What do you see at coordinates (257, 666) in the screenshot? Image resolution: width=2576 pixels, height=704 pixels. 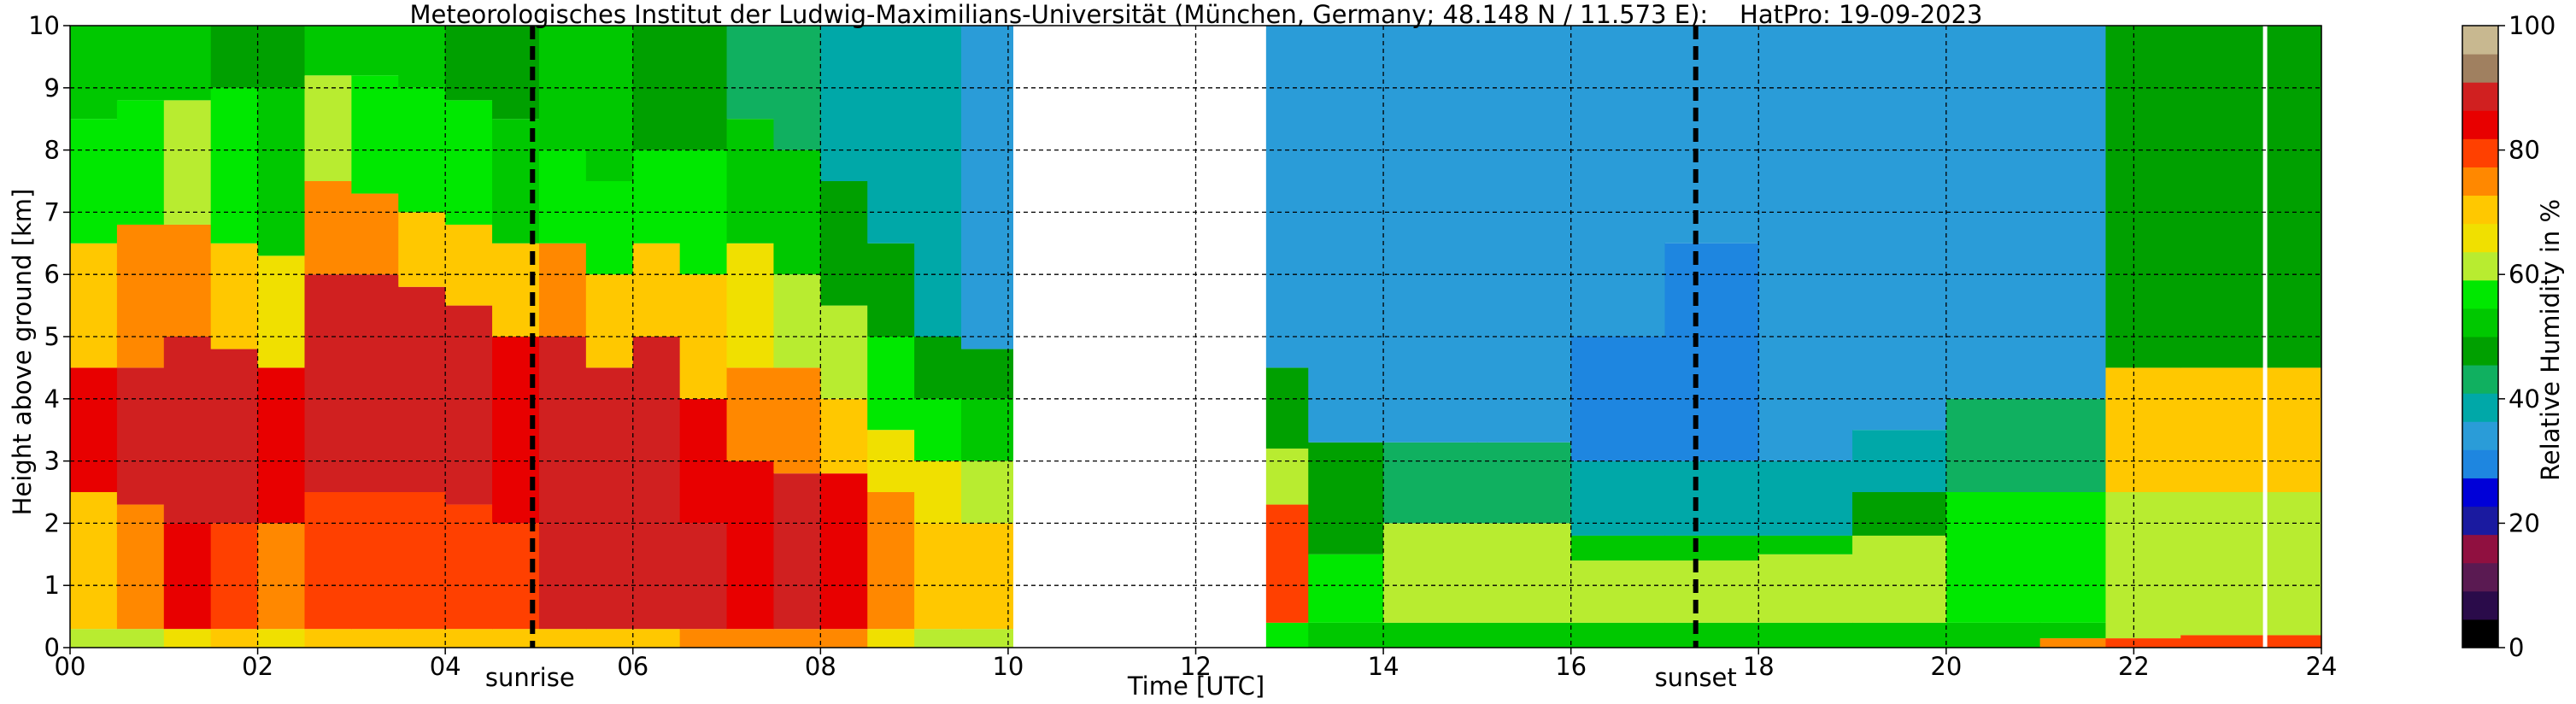 I see `x-tick-label: 02` at bounding box center [257, 666].